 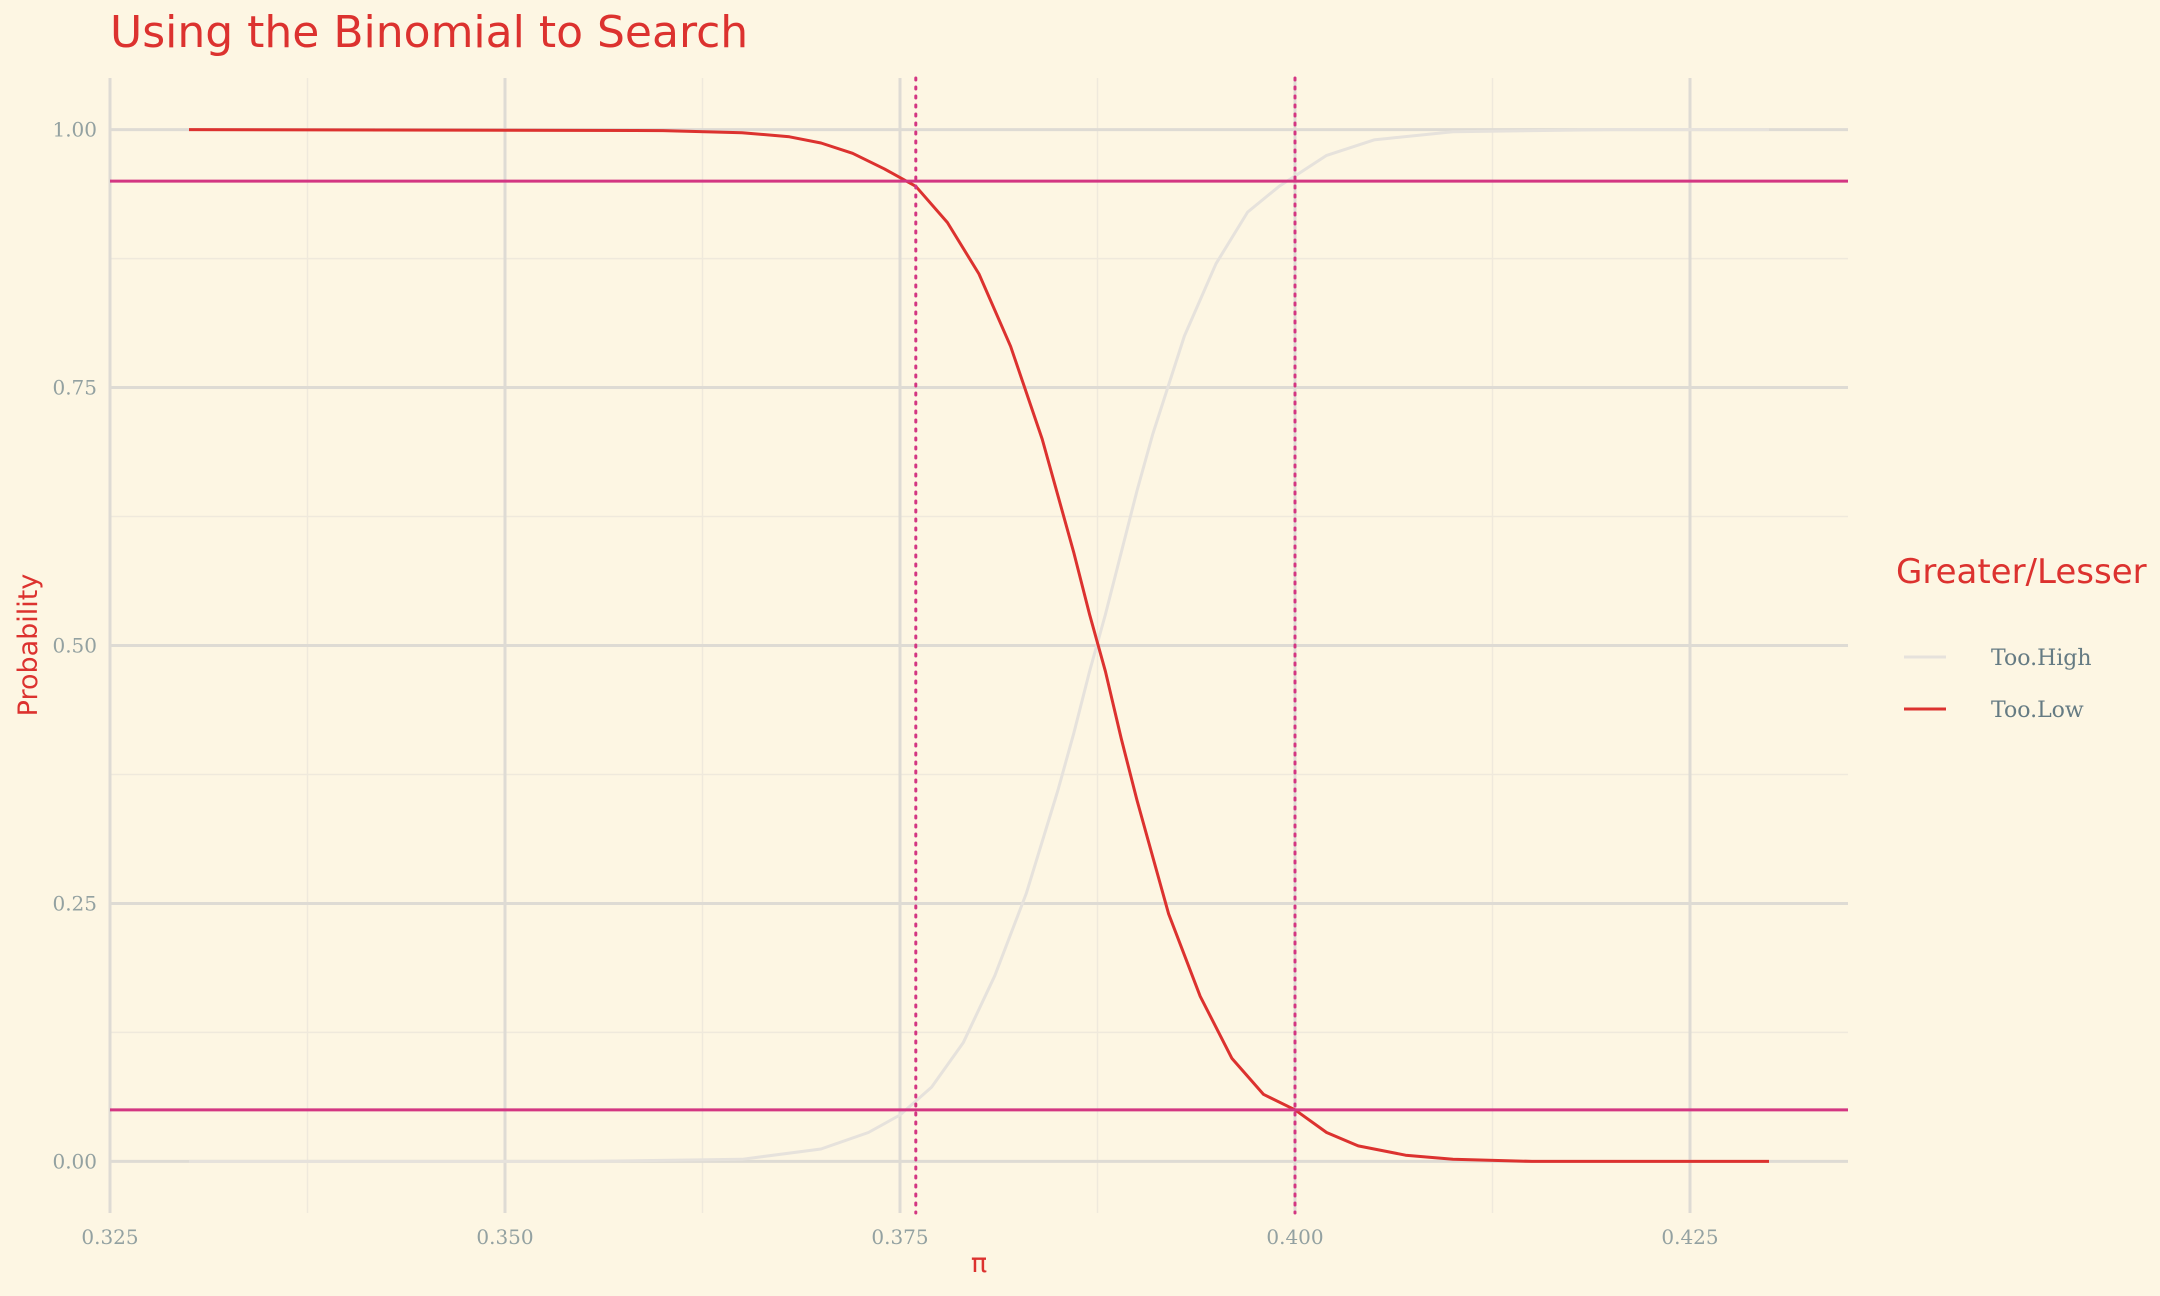 I want to click on legend-label-too-low: Too.Low, so click(x=2037, y=710).